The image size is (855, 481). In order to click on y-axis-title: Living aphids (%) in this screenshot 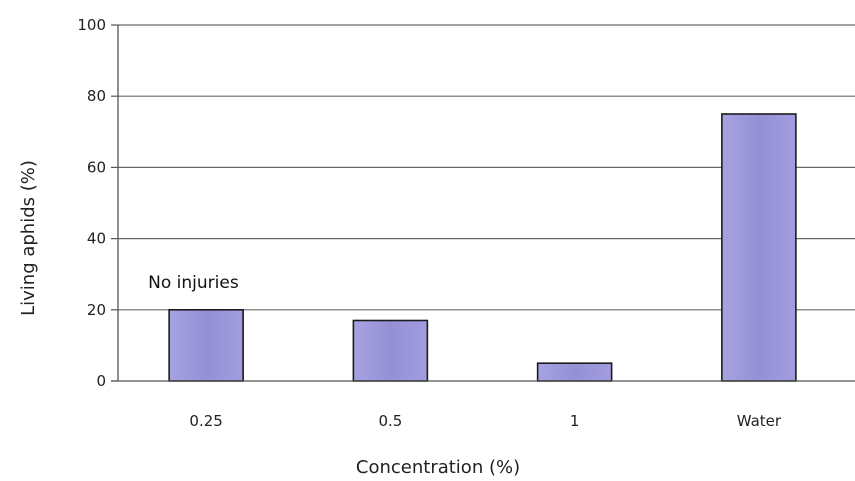, I will do `click(28, 238)`.